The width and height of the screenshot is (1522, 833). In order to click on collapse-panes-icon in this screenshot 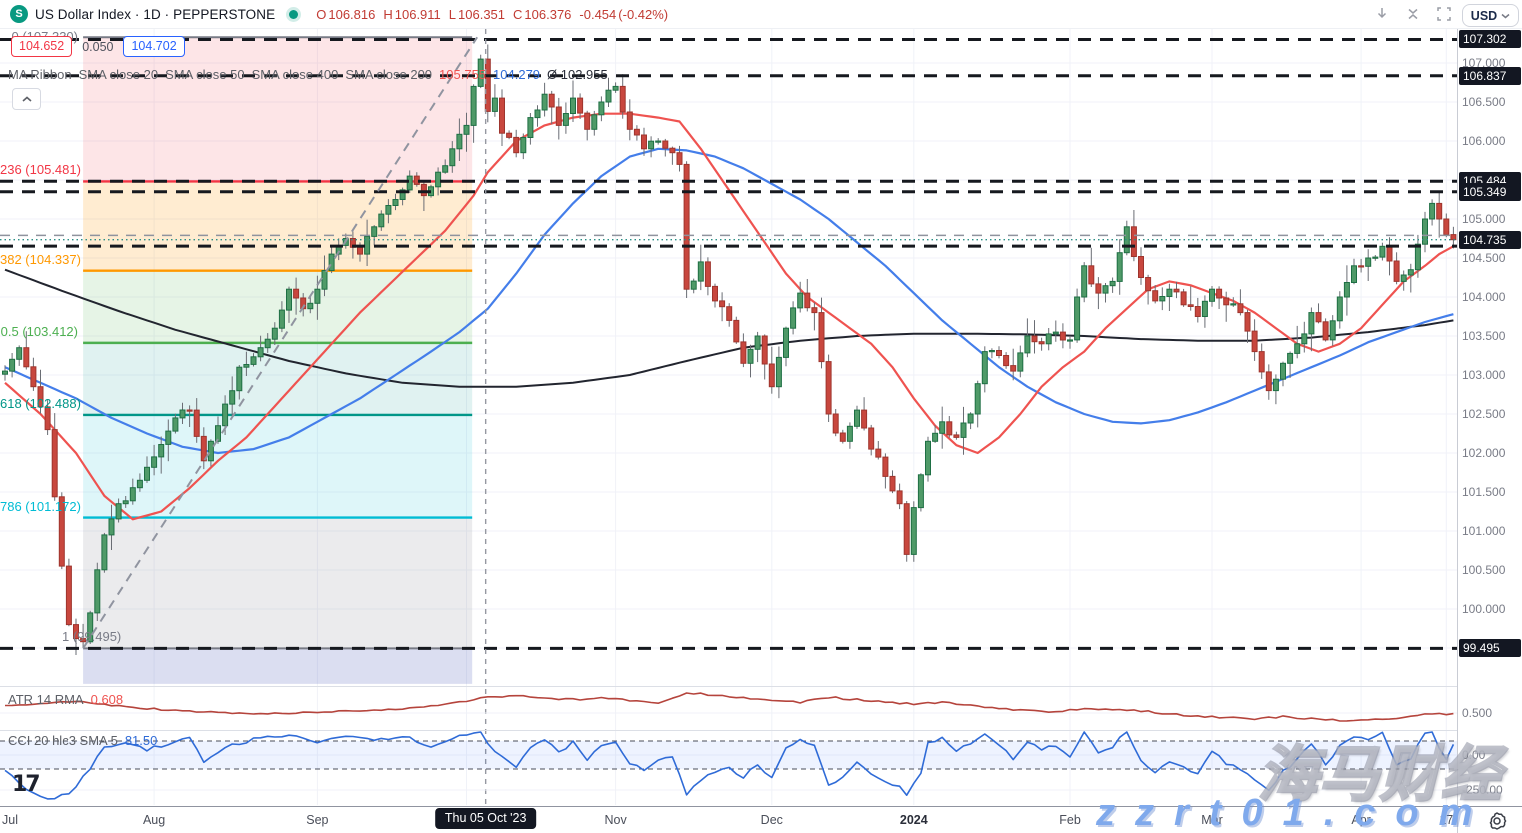, I will do `click(1413, 14)`.